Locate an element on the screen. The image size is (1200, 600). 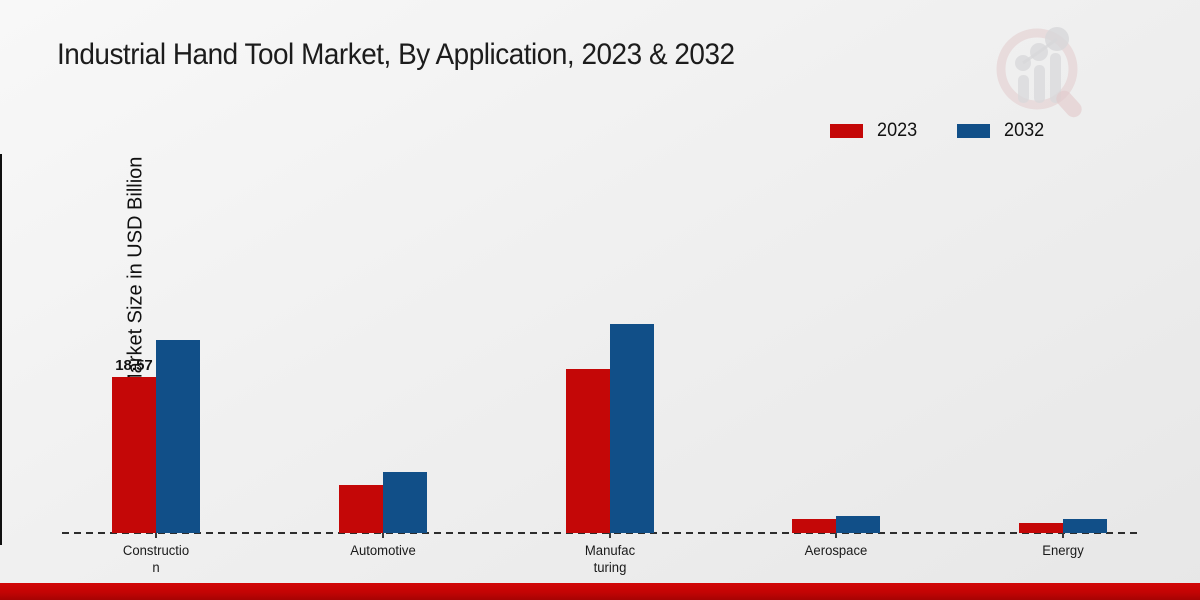
bar-2023-aerospace is located at coordinates (814, 525).